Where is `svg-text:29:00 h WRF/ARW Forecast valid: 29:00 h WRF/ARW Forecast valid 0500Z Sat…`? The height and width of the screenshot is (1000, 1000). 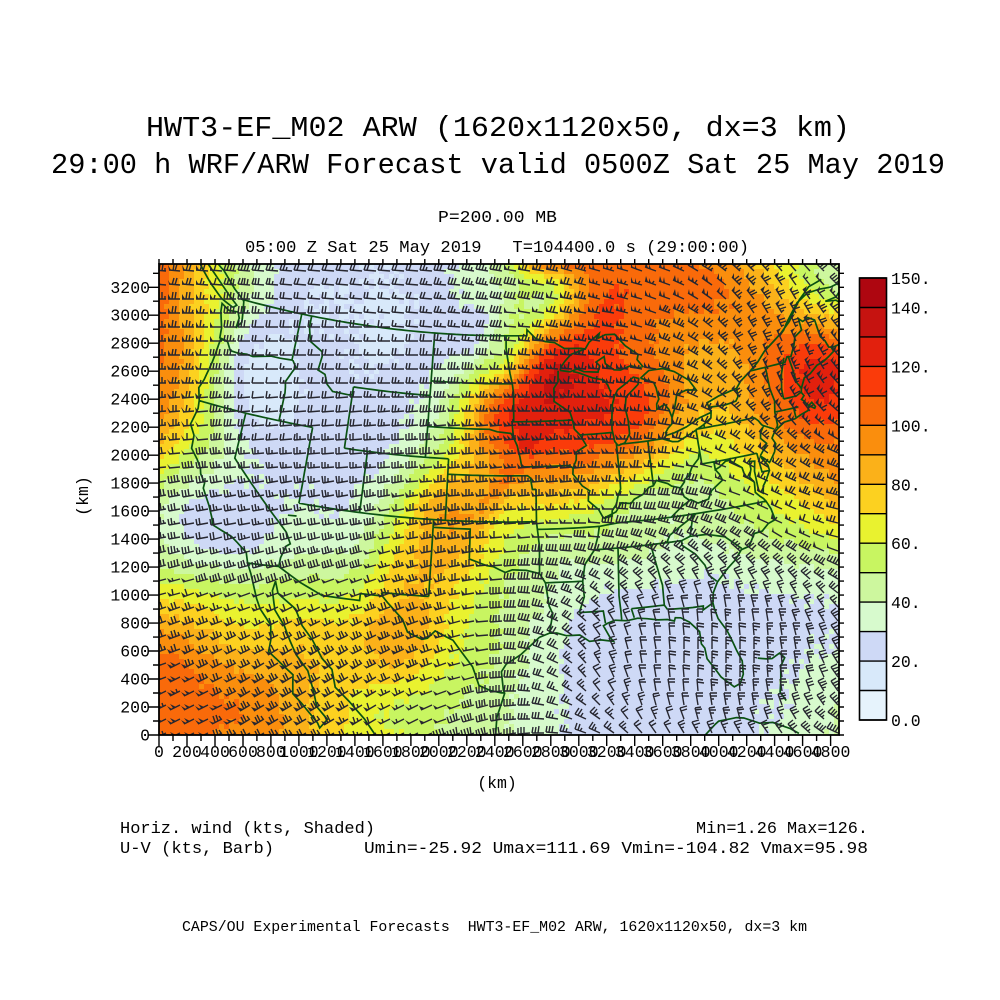 svg-text:29:00 h WRF/ARW Forecast valid: 29:00 h WRF/ARW Forecast valid 0500Z Sat… is located at coordinates (498, 165).